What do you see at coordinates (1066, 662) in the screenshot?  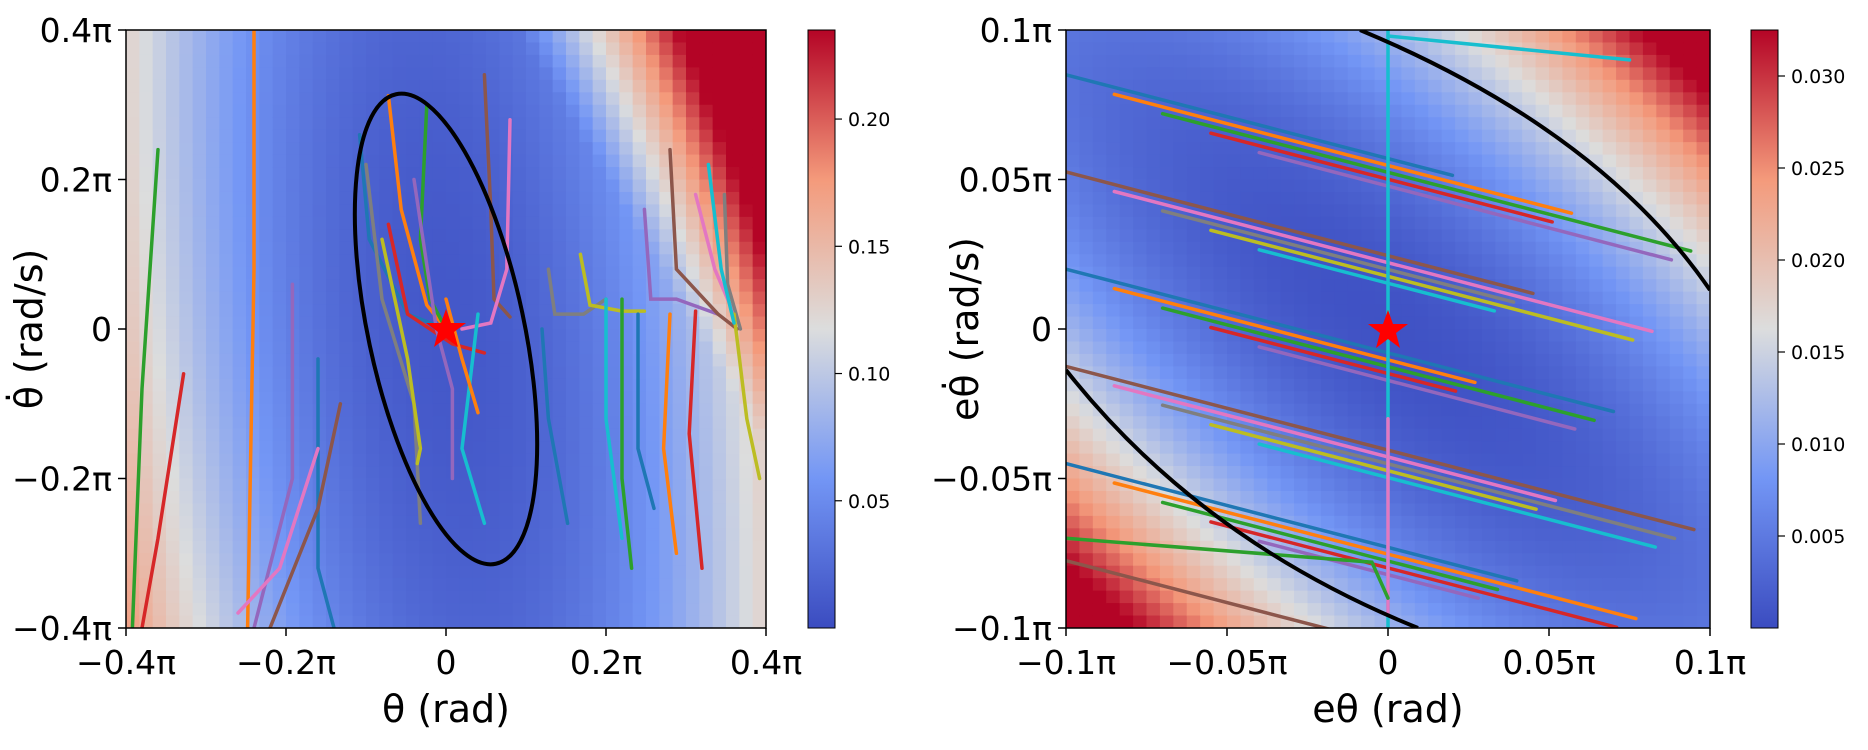 I see `x-tick-label: −0.1π` at bounding box center [1066, 662].